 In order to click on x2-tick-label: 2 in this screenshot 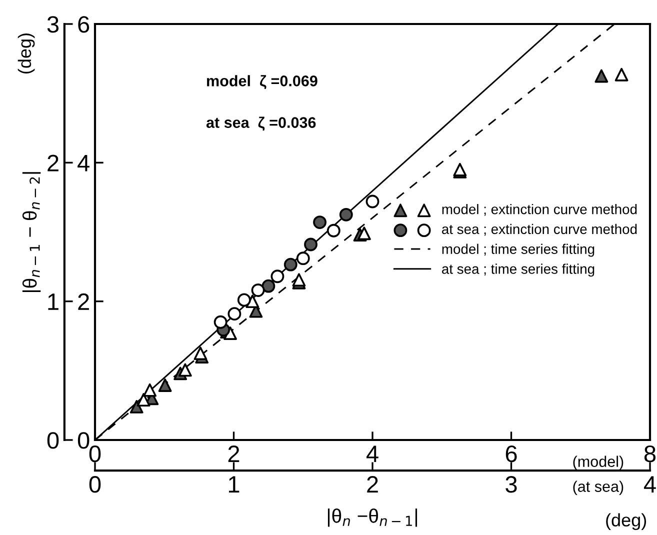, I will do `click(372, 484)`.